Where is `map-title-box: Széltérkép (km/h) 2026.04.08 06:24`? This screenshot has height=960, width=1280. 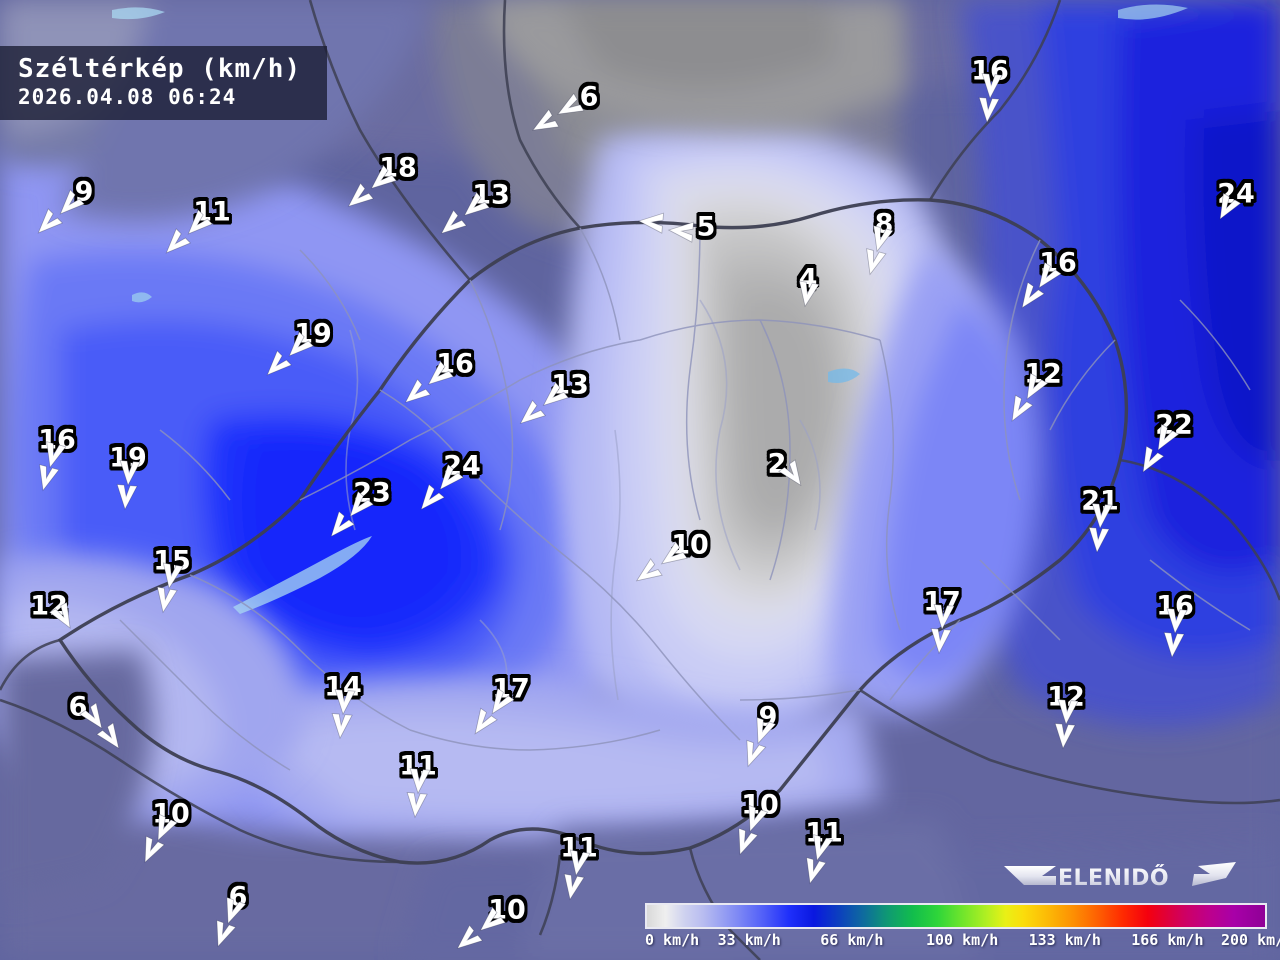
map-title-box: Széltérkép (km/h) 2026.04.08 06:24 is located at coordinates (164, 83).